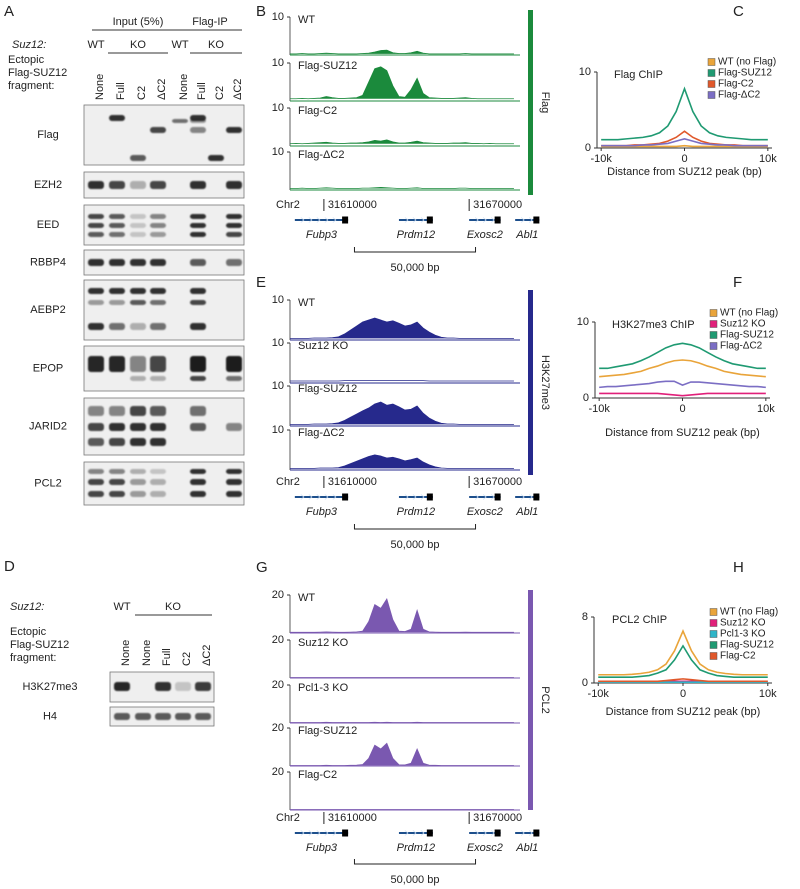  I want to click on gene-label: Abl1, so click(526, 235).